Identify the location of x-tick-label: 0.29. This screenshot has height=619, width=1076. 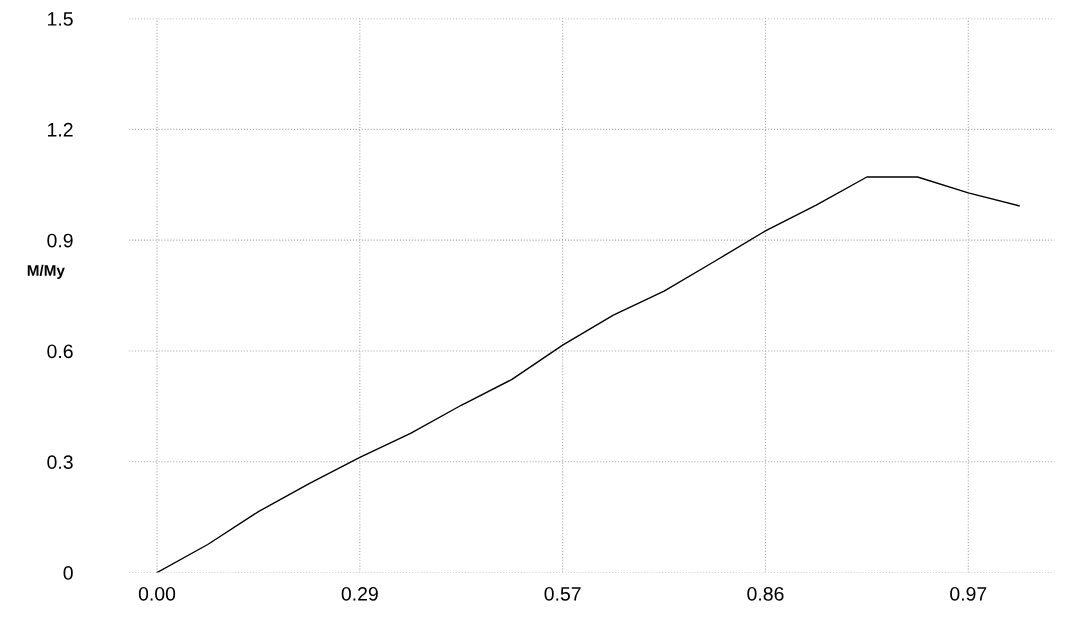
(359, 593).